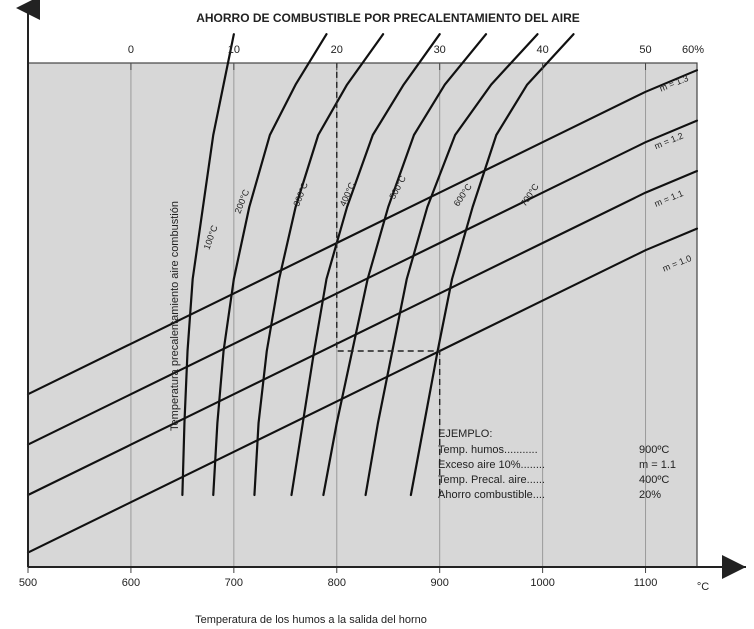 This screenshot has height=629, width=754. Describe the element at coordinates (542, 583) in the screenshot. I see `bottom-tick-label-6: 1000` at that location.